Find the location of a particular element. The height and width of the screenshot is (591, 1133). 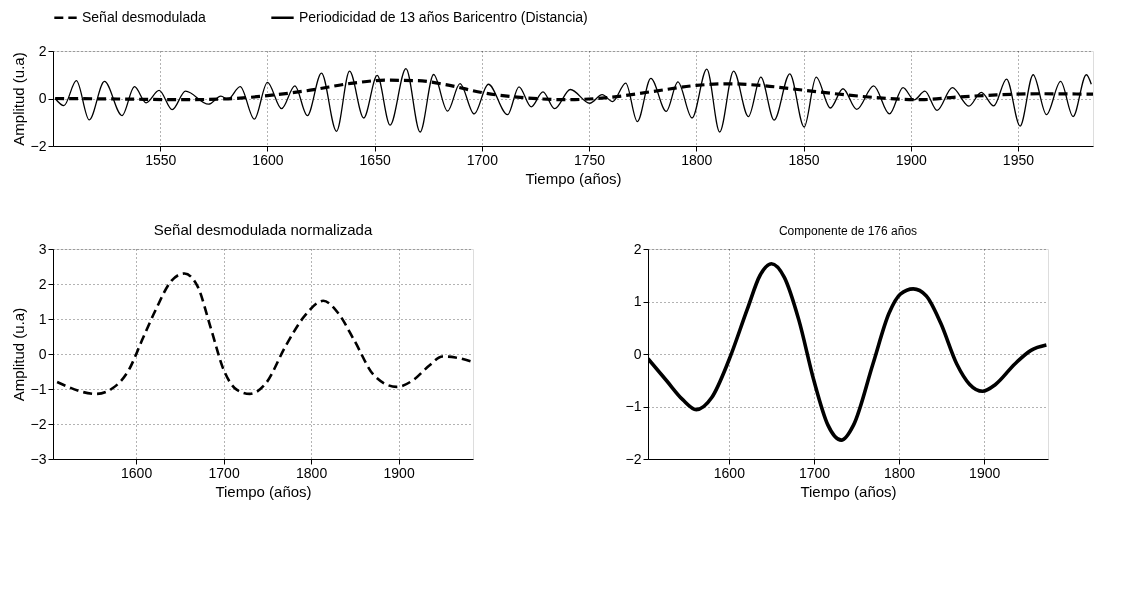

x-tick-label: 1750 is located at coordinates (590, 159).